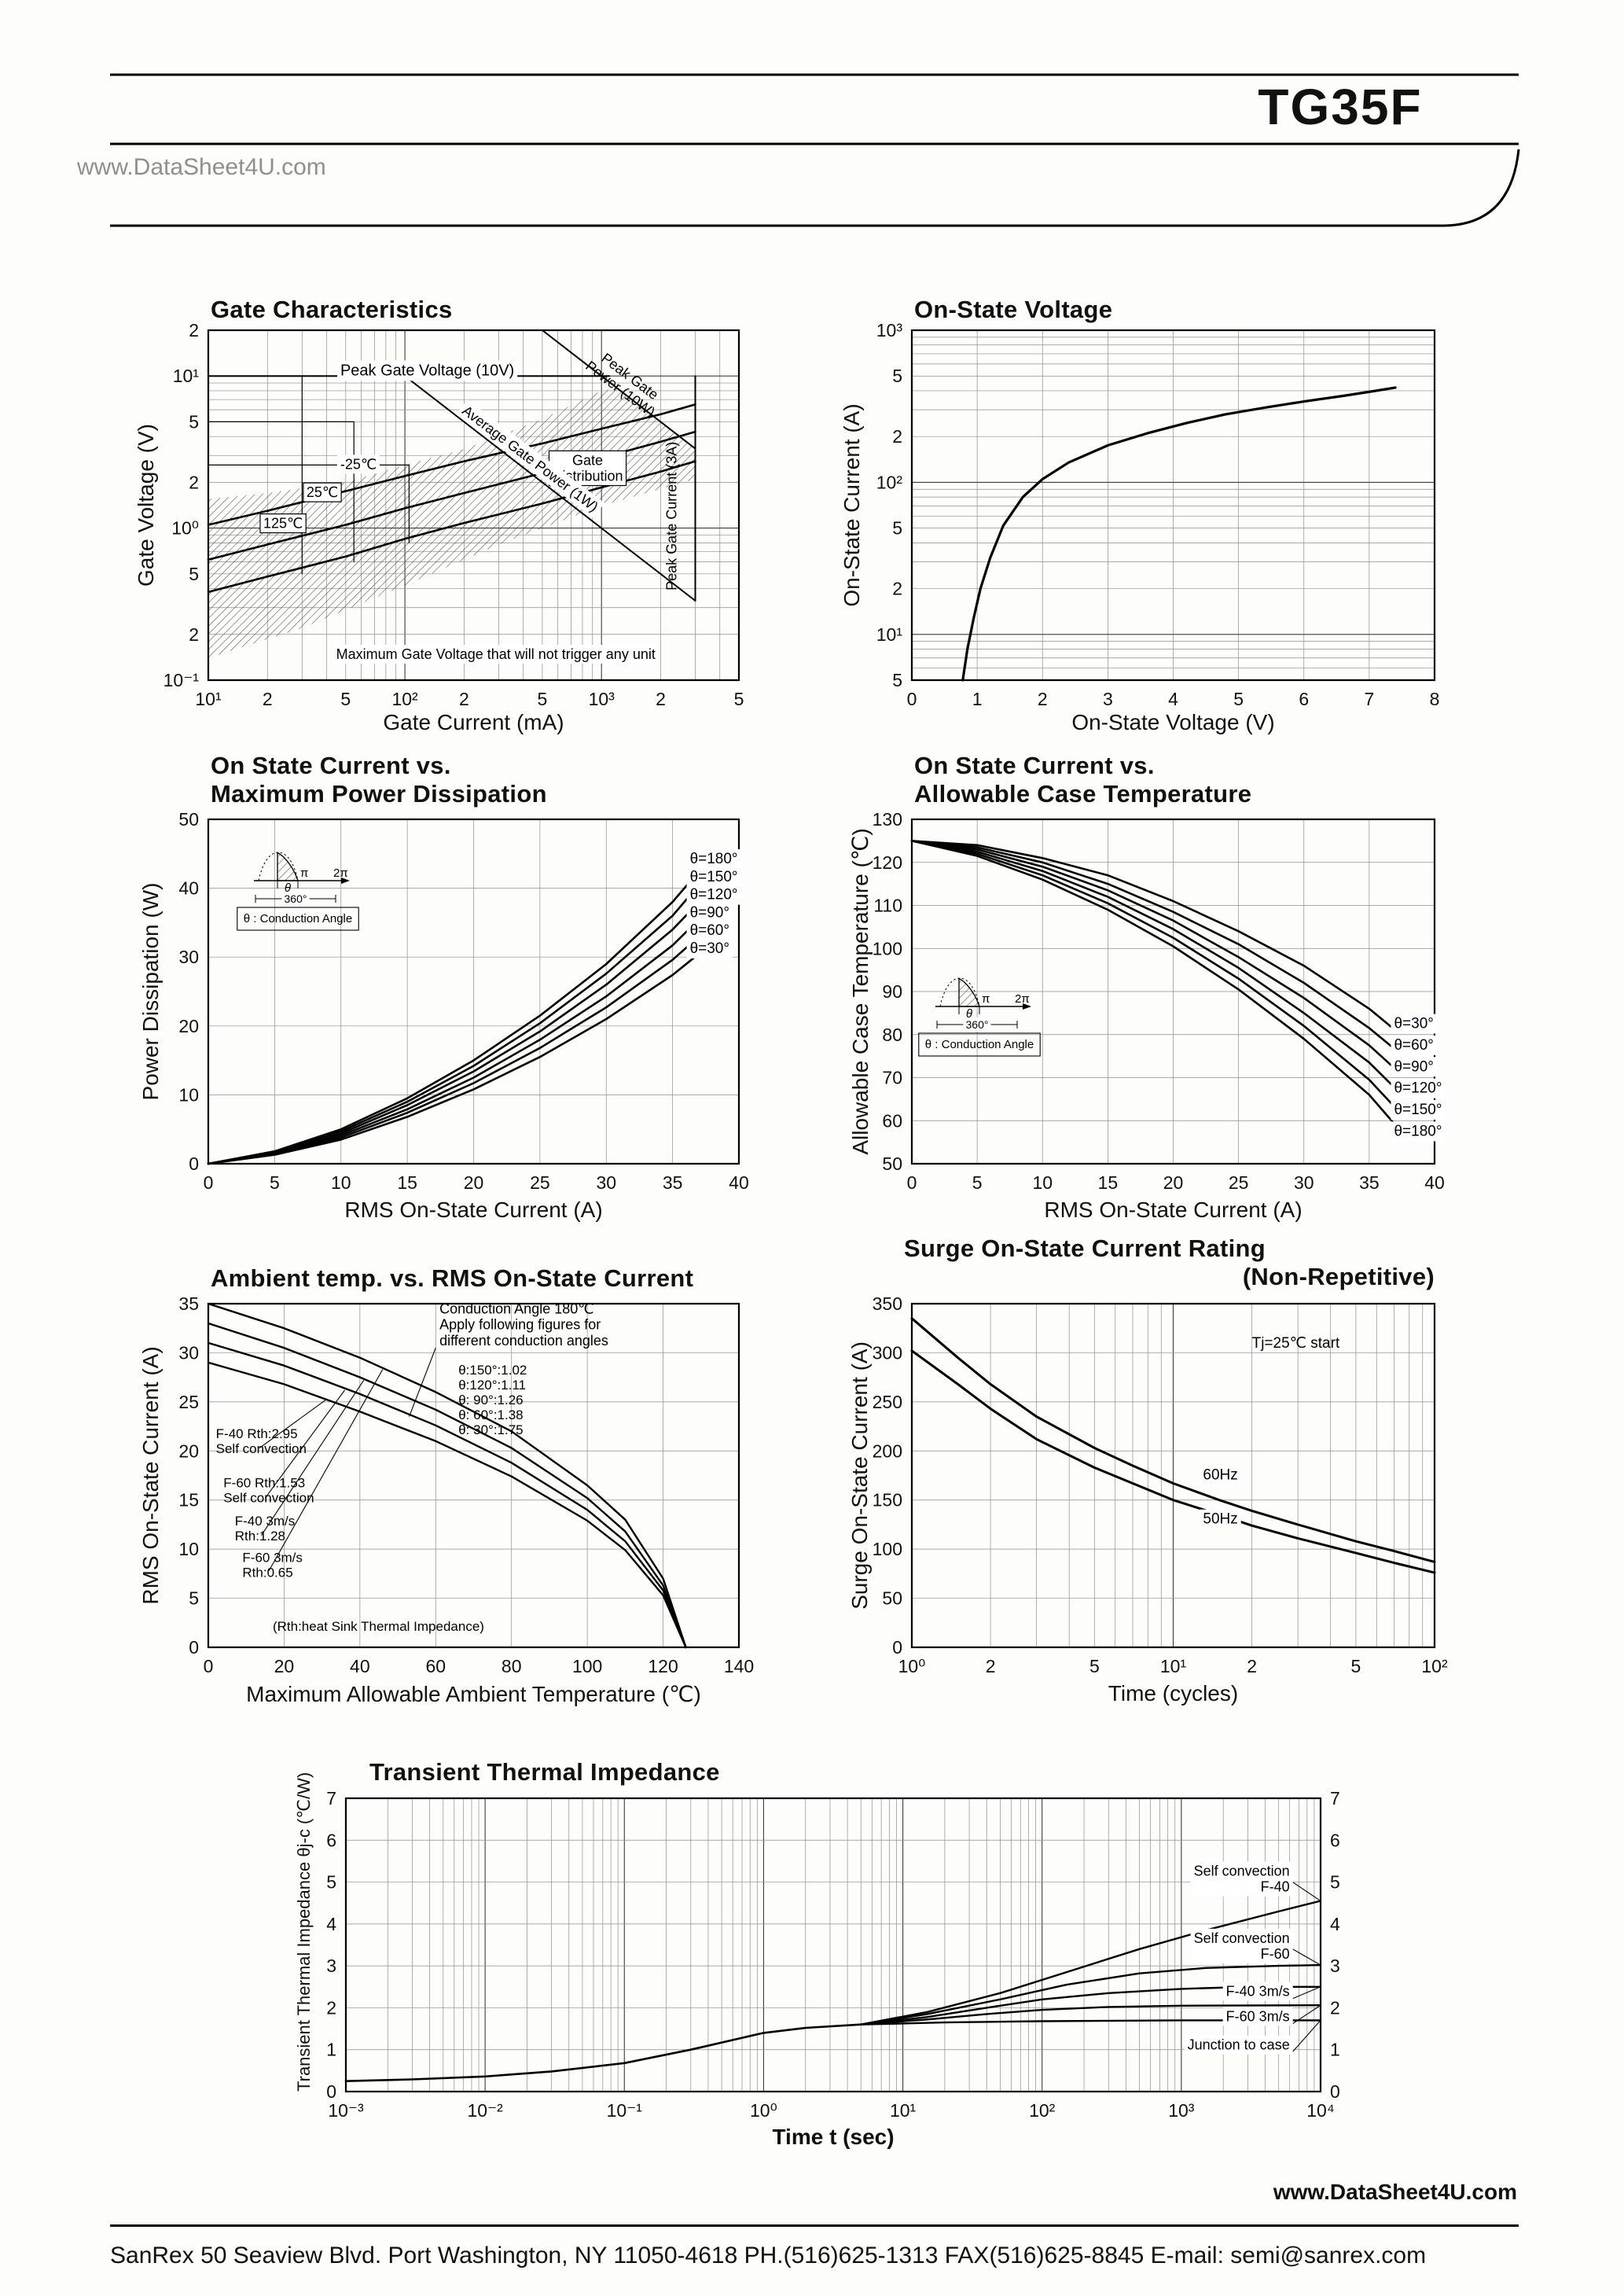 The image size is (1624, 2296). What do you see at coordinates (146, 505) in the screenshot?
I see `y-axis-title: Gate Voltage (V)` at bounding box center [146, 505].